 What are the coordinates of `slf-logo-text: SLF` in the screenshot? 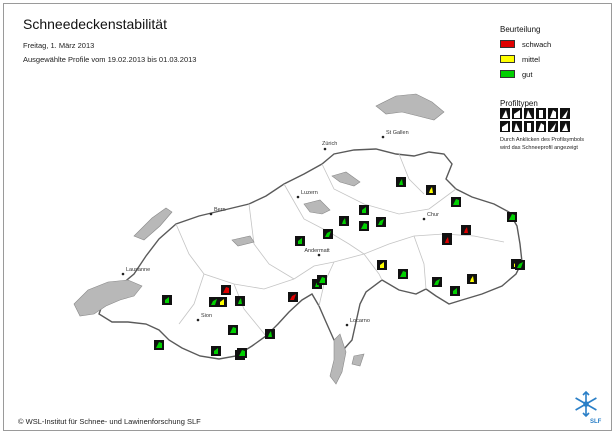 It's located at (596, 422).